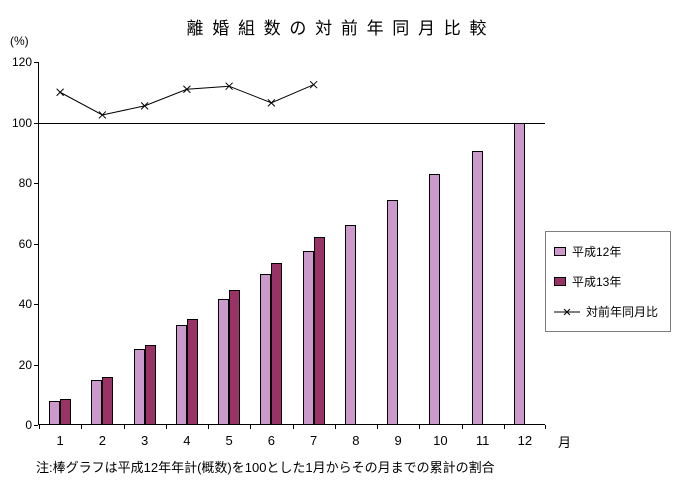  I want to click on legend: 平成12年 平成13年 対前年同月比, so click(608, 281).